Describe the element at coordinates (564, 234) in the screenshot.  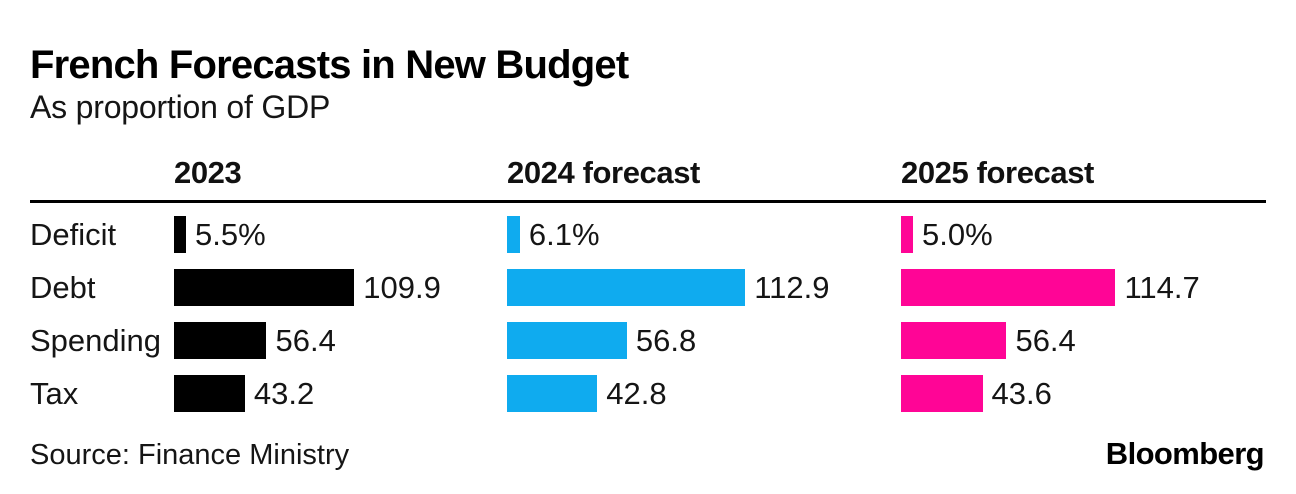
I see `bar-value-label: 6.1%` at that location.